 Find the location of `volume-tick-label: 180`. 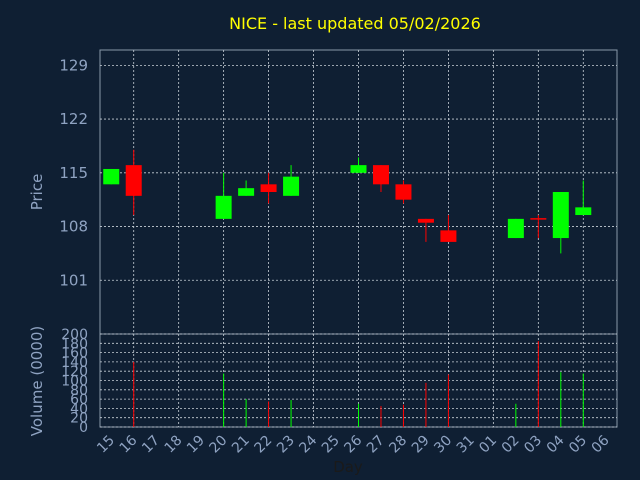

volume-tick-label: 180 is located at coordinates (74, 344).